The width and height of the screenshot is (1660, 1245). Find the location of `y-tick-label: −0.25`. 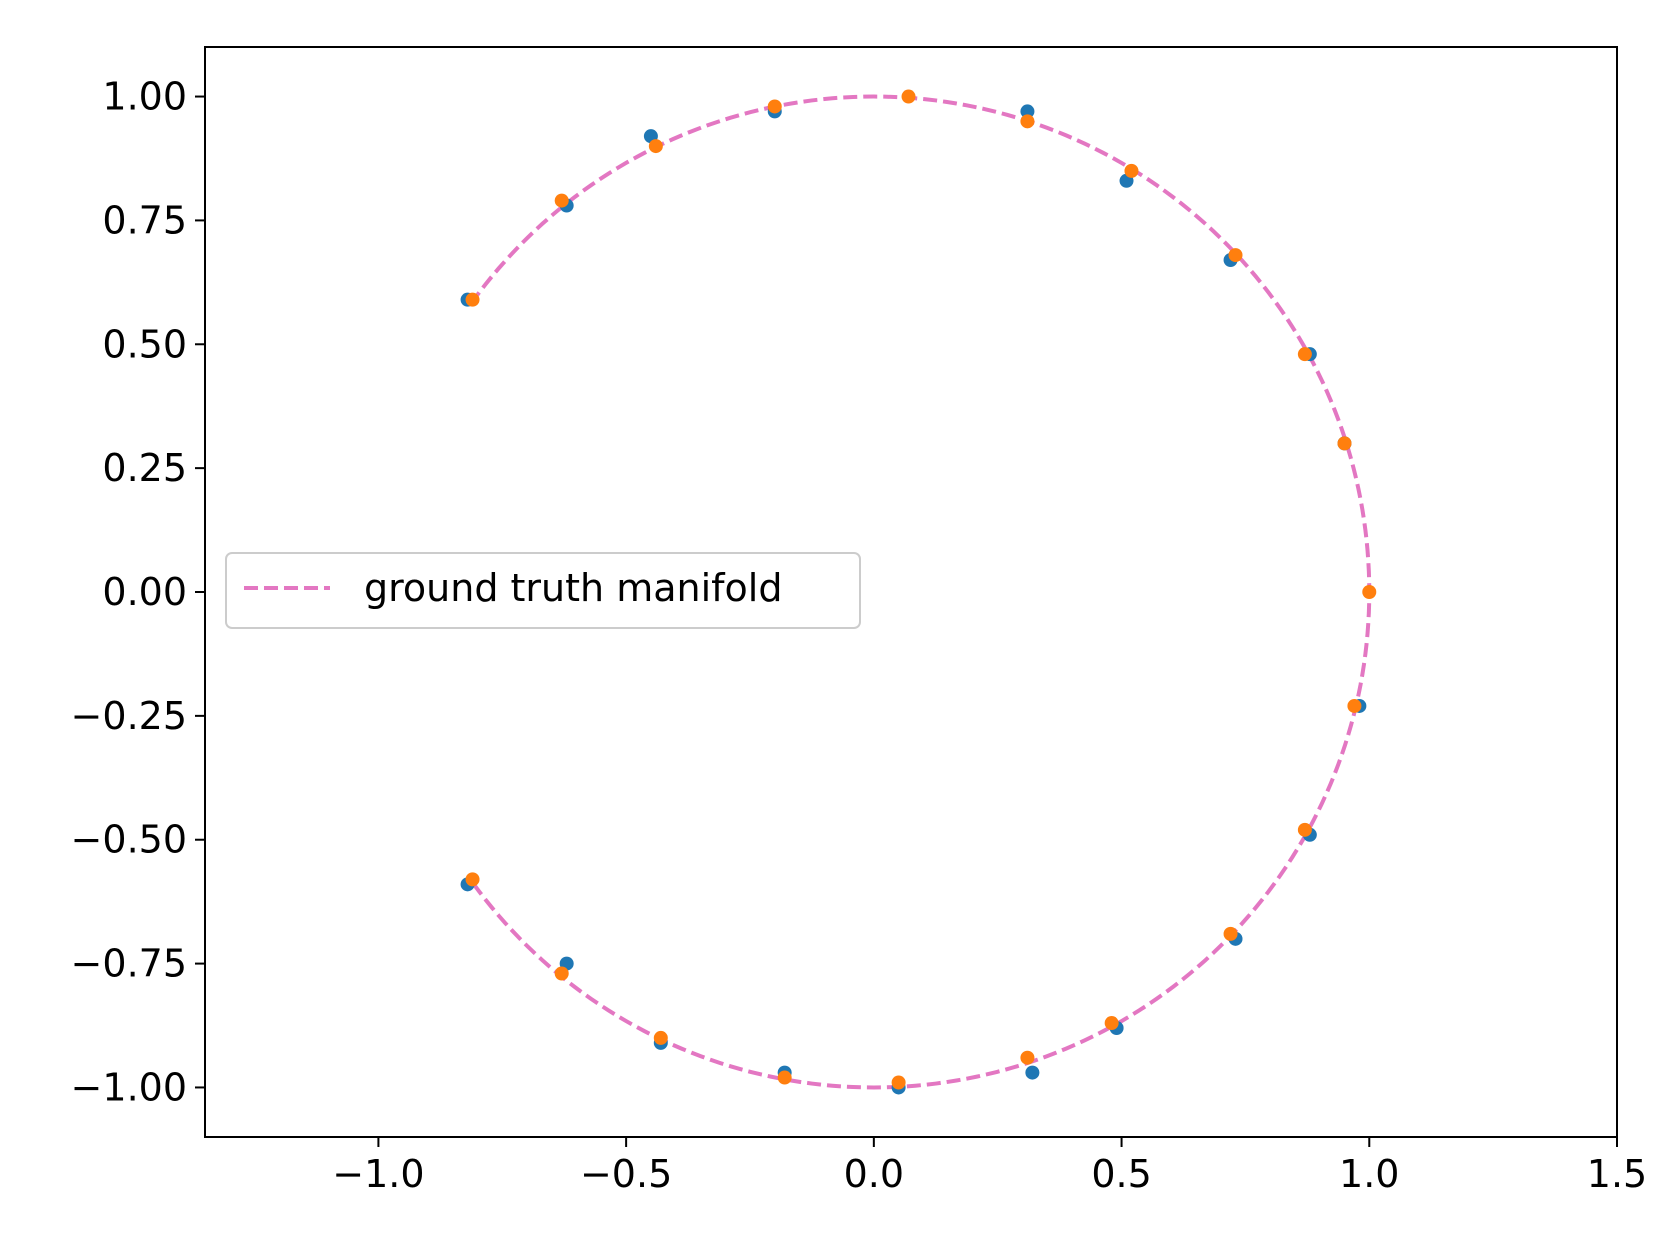

y-tick-label: −0.25 is located at coordinates (129, 716).